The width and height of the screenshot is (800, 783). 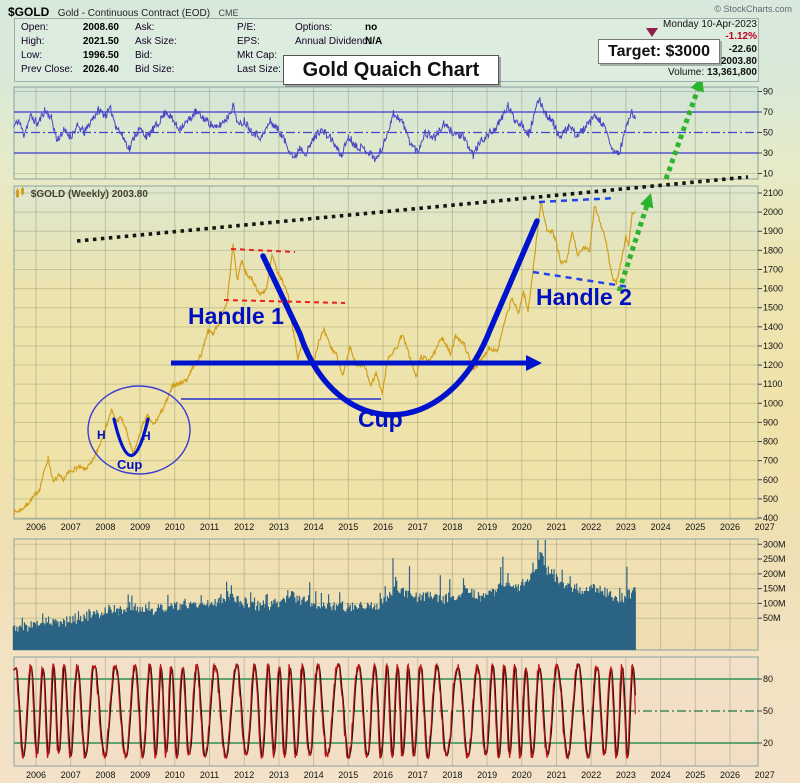 I want to click on svg-text: 2015, so click(x=348, y=775).